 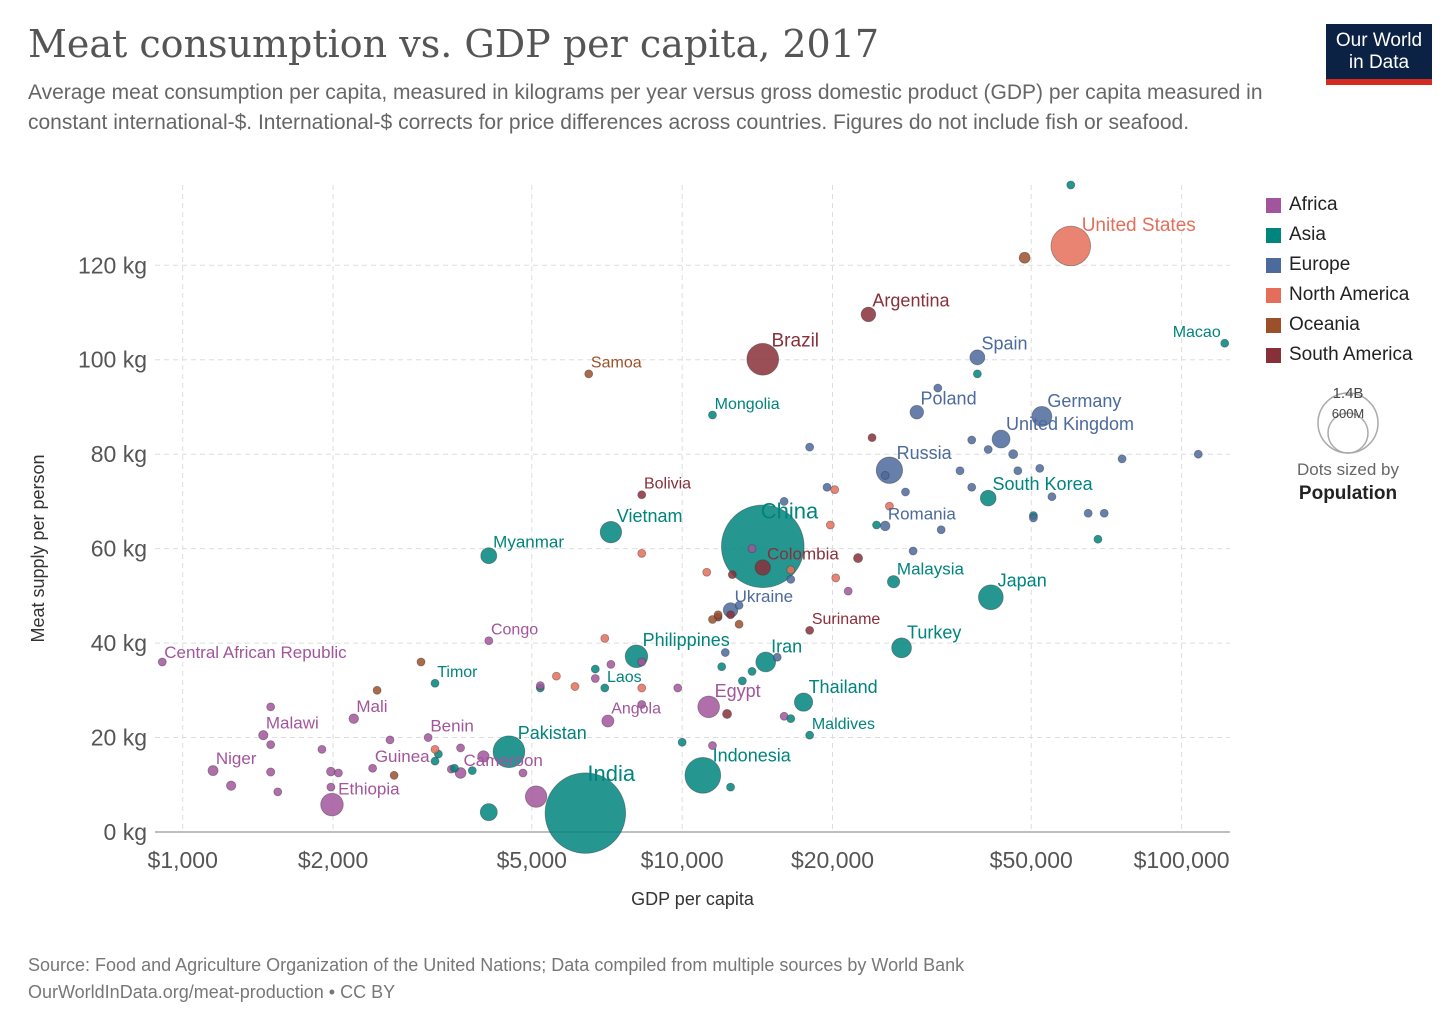 What do you see at coordinates (489, 641) in the screenshot?
I see `point-congo` at bounding box center [489, 641].